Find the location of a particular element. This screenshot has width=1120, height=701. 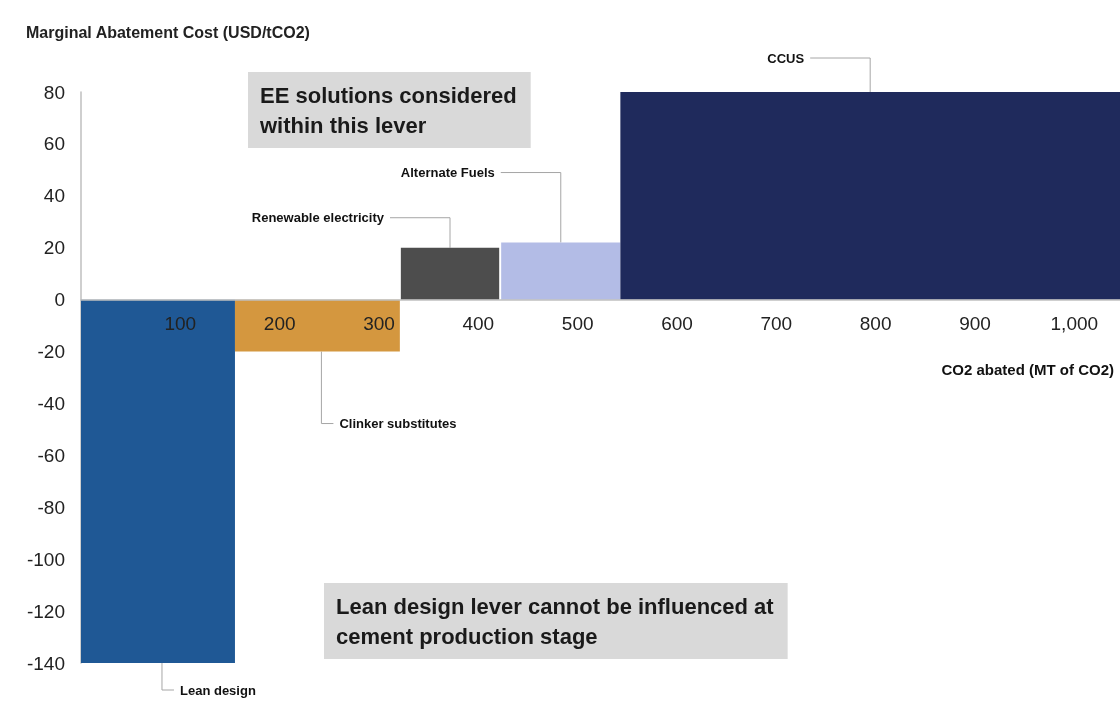

y-tick-label: 40 is located at coordinates (54, 196).